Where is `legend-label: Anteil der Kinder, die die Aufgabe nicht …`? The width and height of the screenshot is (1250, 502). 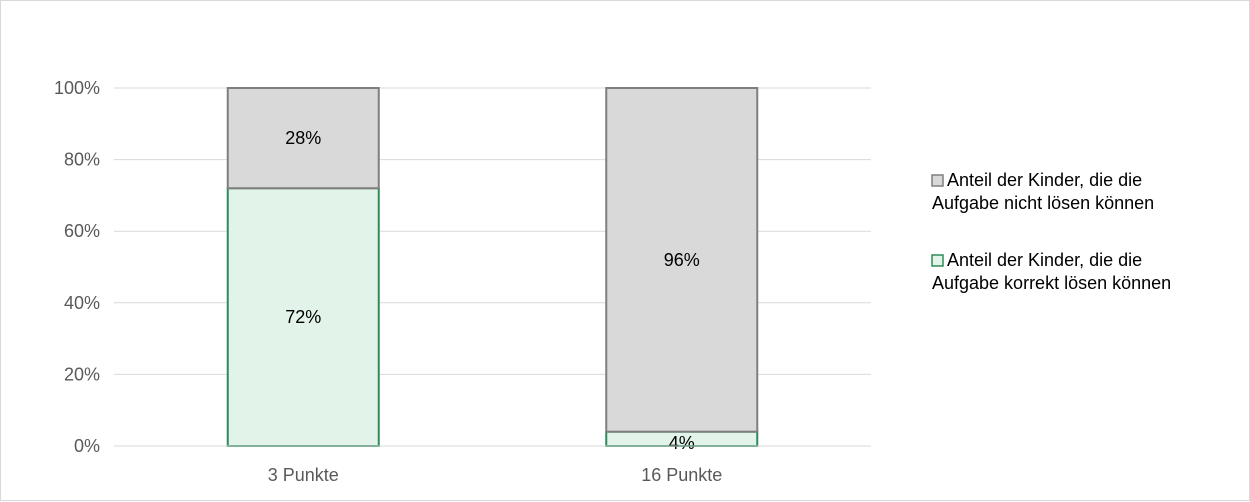 legend-label: Anteil der Kinder, die die Aufgabe nicht … is located at coordinates (1043, 191).